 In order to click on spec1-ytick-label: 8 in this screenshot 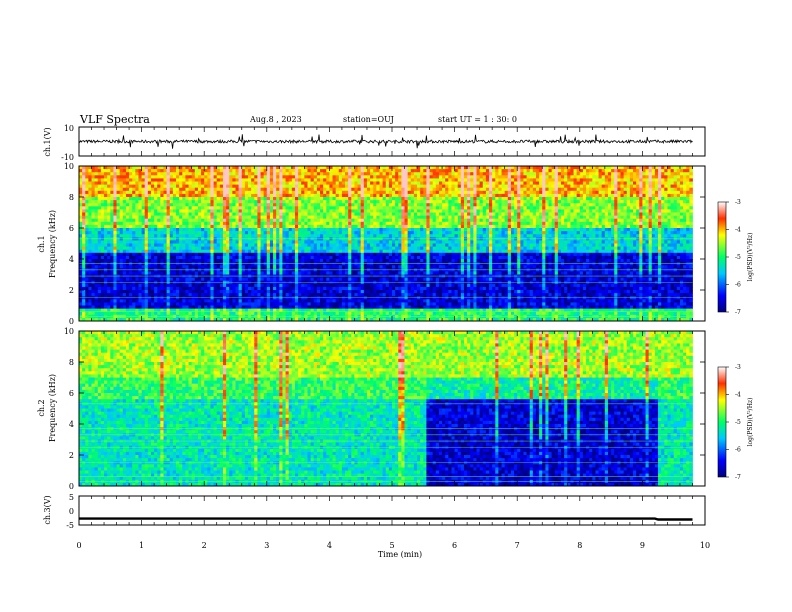, I will do `click(71, 197)`.